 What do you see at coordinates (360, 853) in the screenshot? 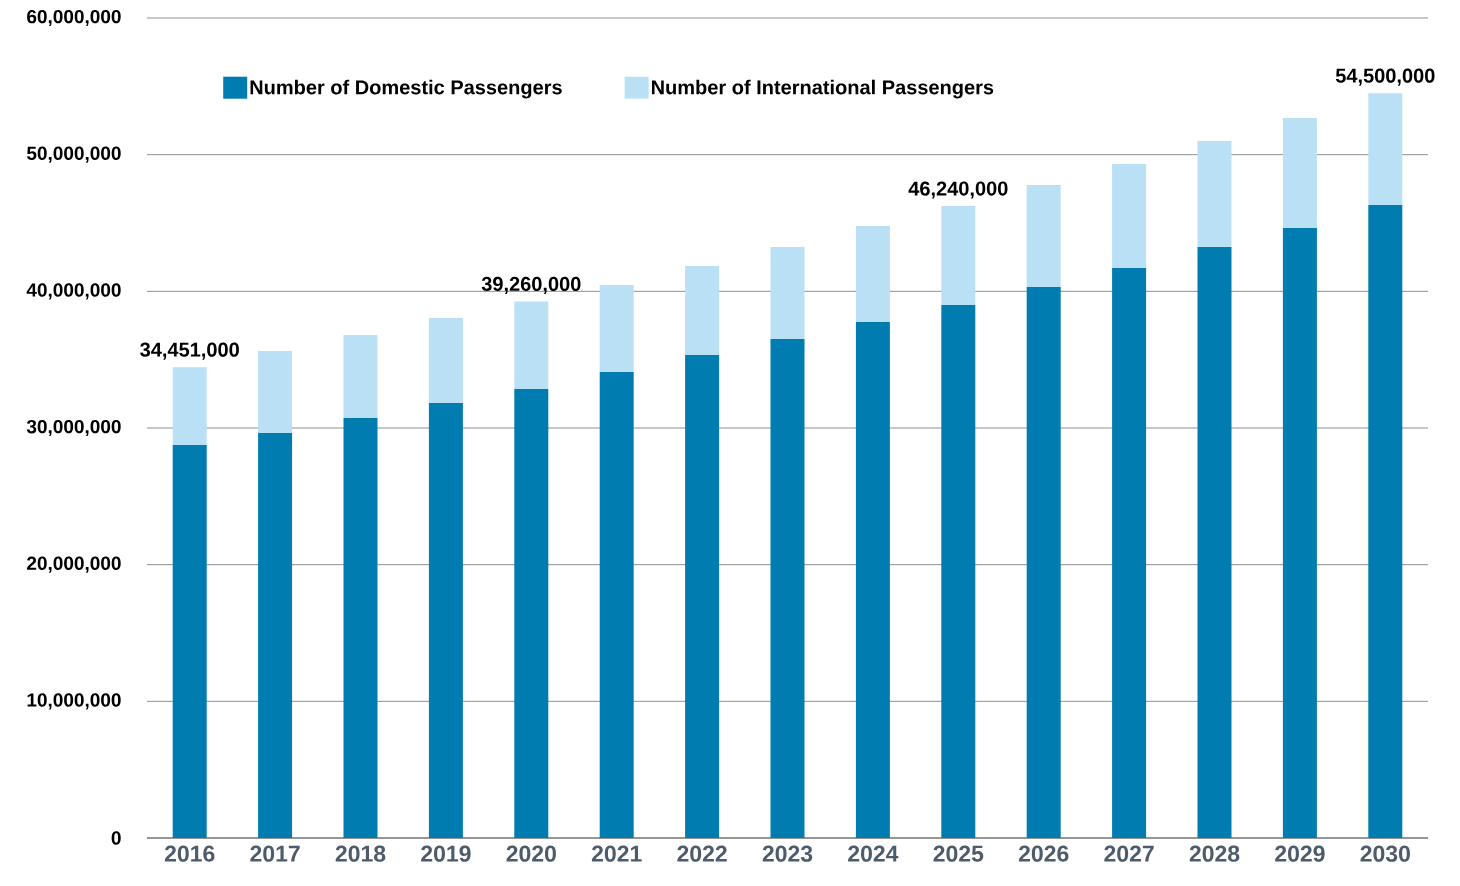
I see `x-tick-label: 2018` at bounding box center [360, 853].